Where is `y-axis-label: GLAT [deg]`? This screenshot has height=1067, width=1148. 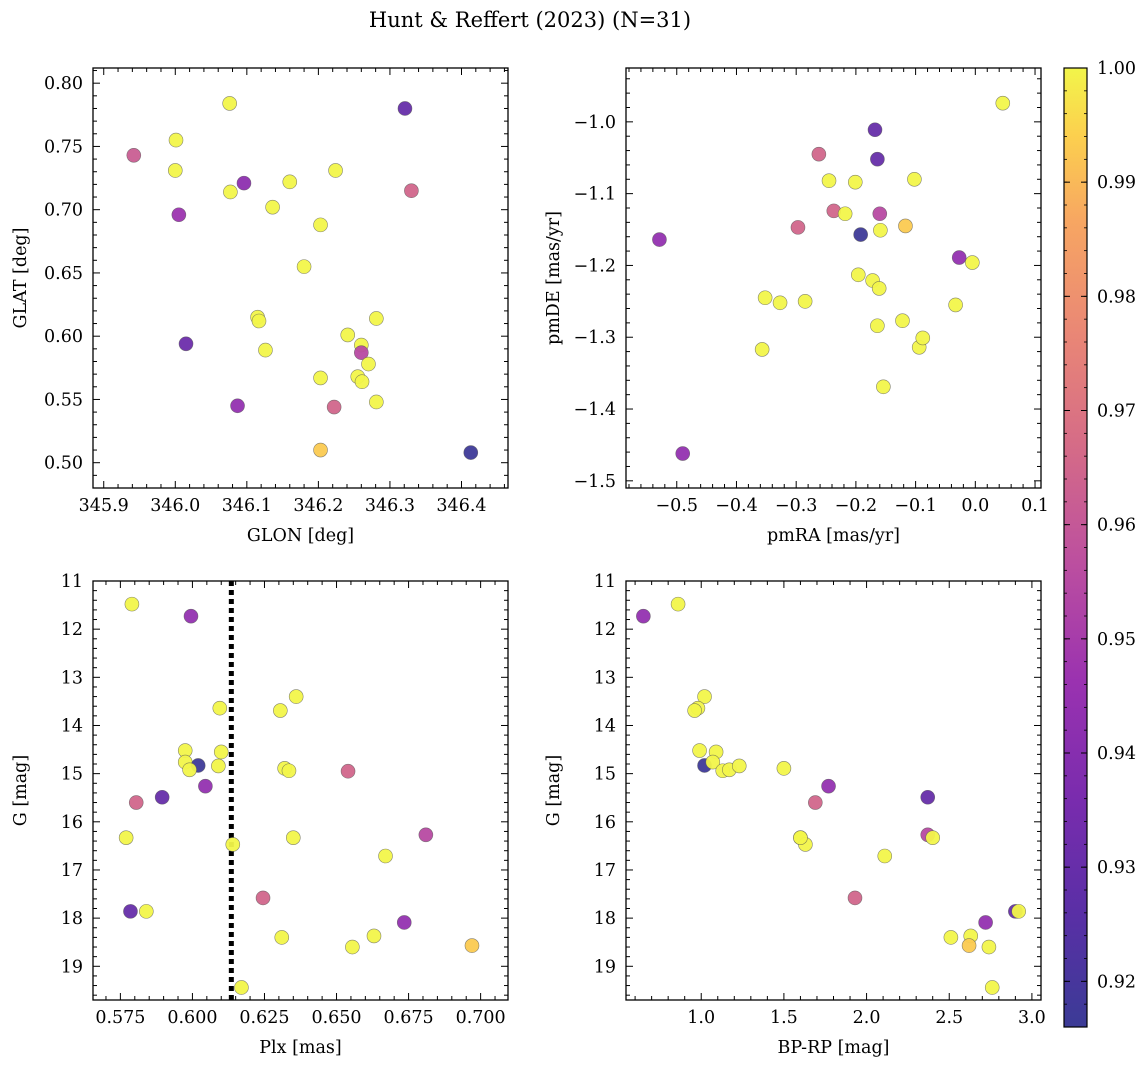 y-axis-label: GLAT [deg] is located at coordinates (21, 278).